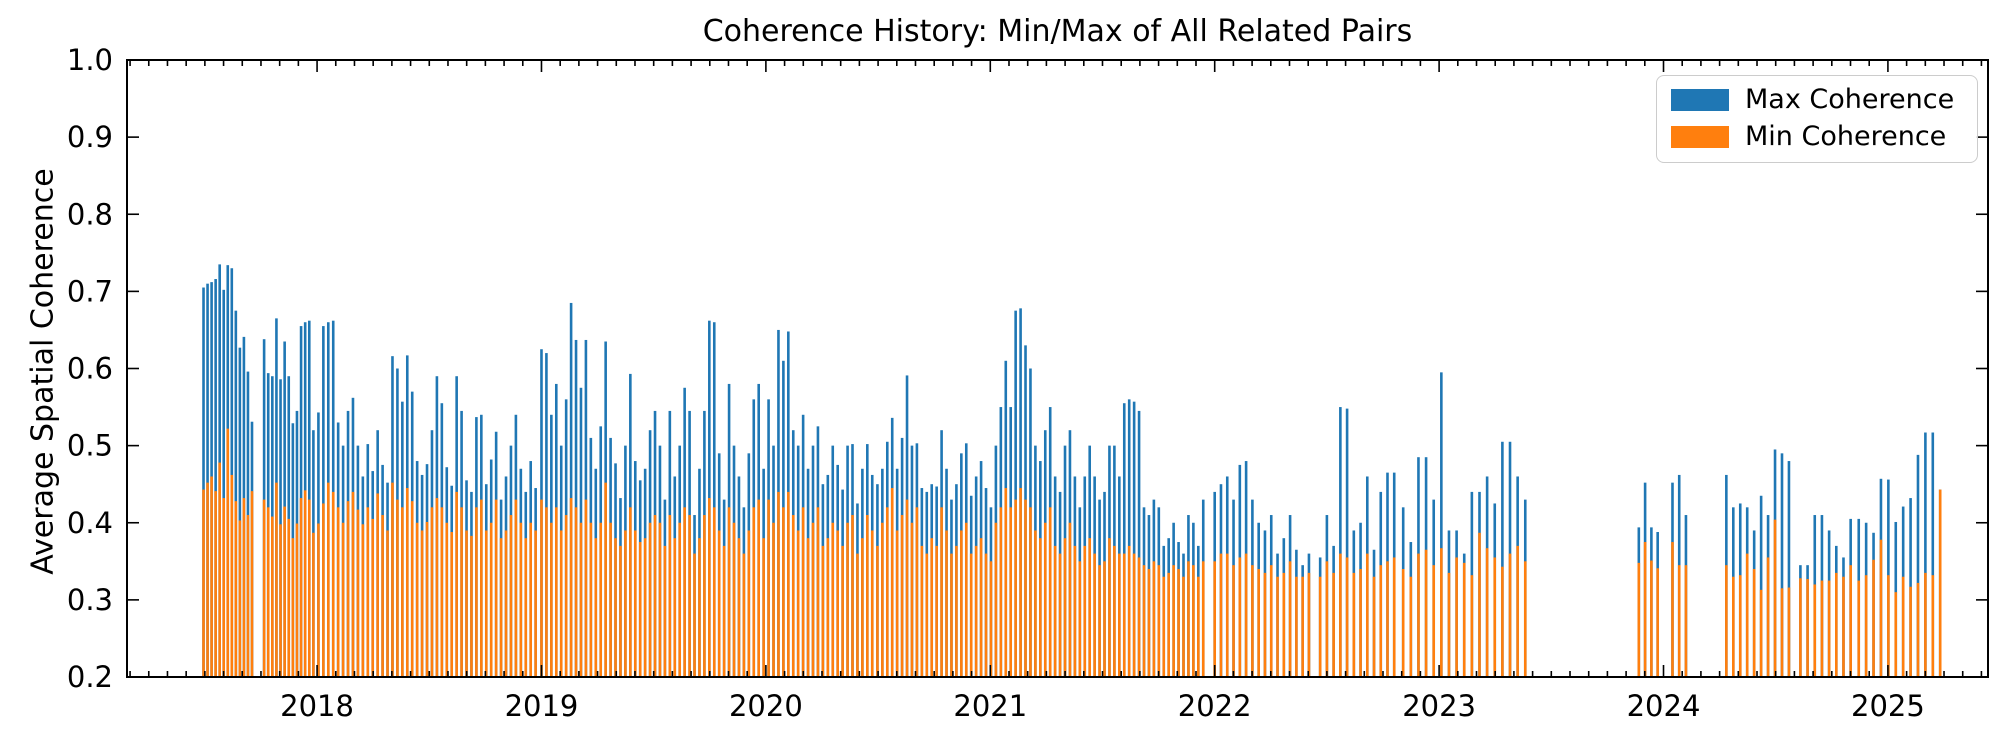  Describe the element at coordinates (90, 137) in the screenshot. I see `y-tick-label: 0.9` at that location.